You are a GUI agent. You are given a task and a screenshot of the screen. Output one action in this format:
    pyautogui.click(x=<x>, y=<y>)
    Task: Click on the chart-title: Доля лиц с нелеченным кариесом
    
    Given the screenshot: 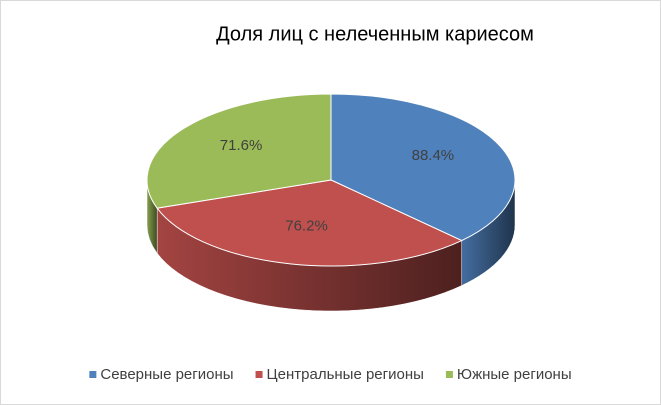 What is the action you would take?
    pyautogui.click(x=375, y=34)
    